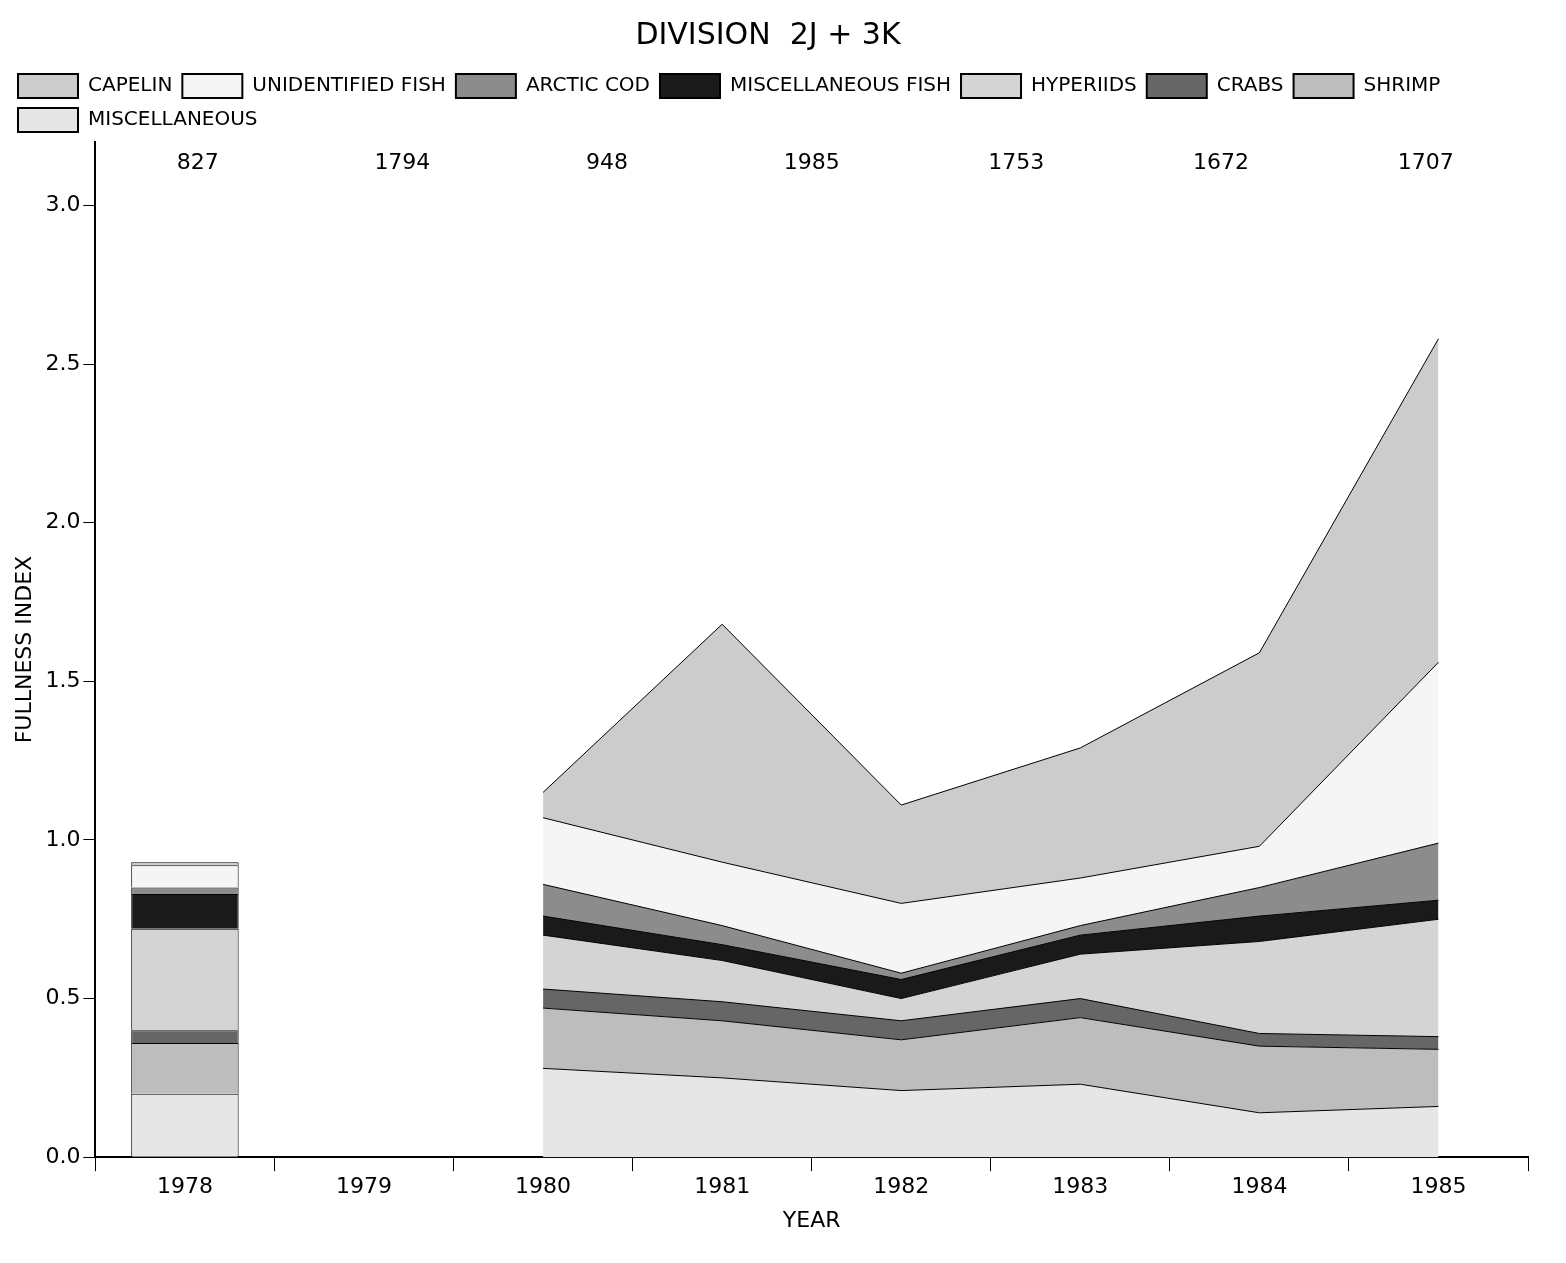 Image resolution: width=1566 pixels, height=1263 pixels. I want to click on legend-label: MISCELLANEOUS FISH, so click(840, 84).